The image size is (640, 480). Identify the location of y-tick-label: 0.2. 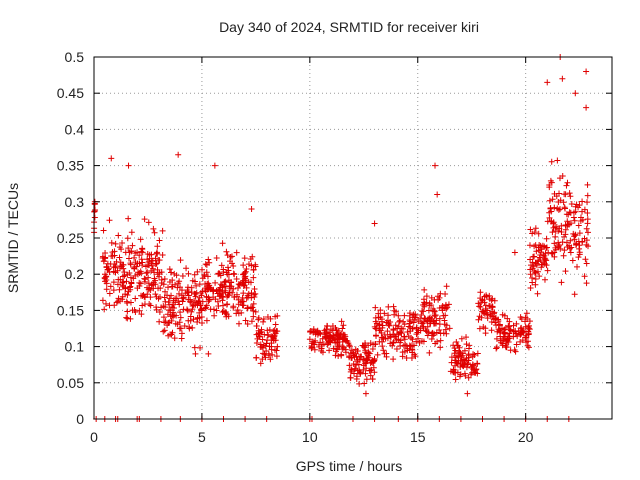
(75, 274).